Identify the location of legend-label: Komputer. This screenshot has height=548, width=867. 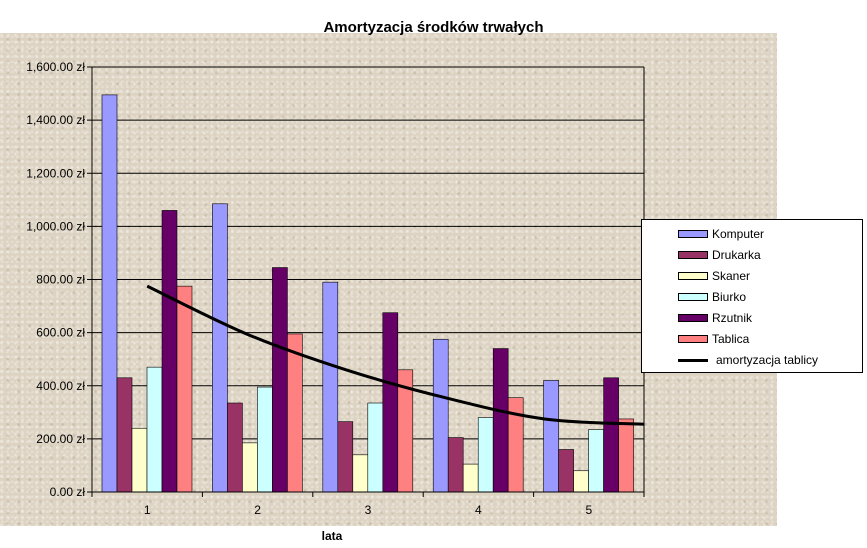
(738, 234).